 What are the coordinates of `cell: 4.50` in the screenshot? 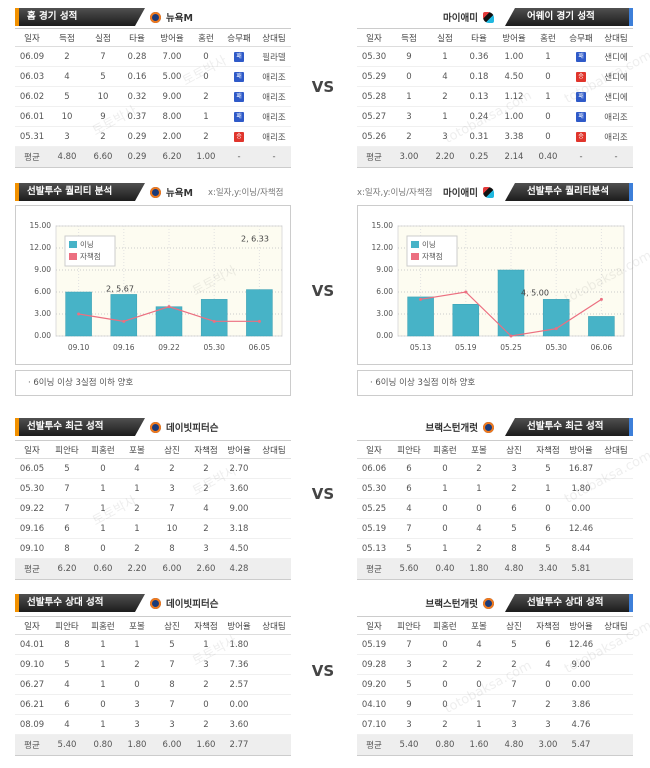 It's located at (514, 76).